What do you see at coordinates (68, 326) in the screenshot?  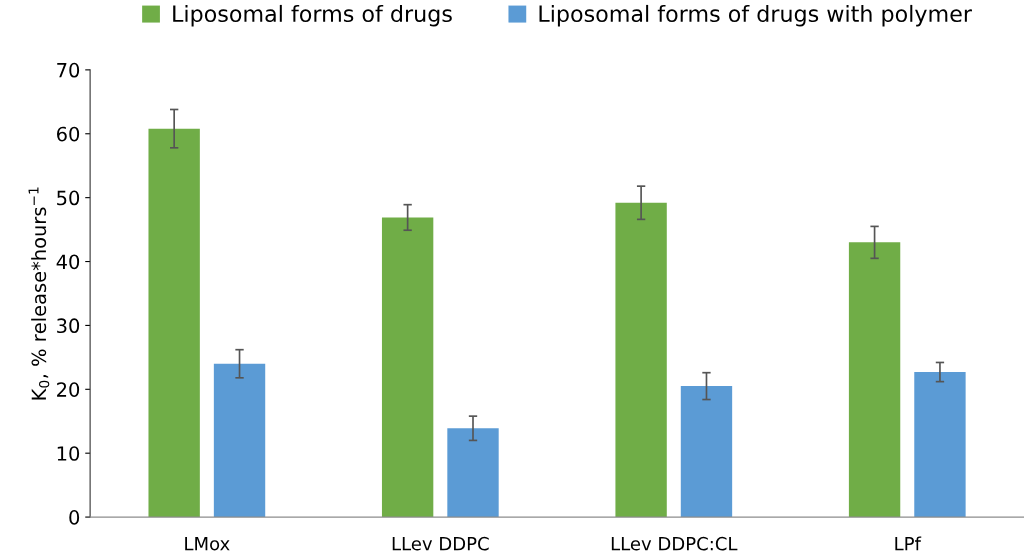 I see `y-tick-label: 30` at bounding box center [68, 326].